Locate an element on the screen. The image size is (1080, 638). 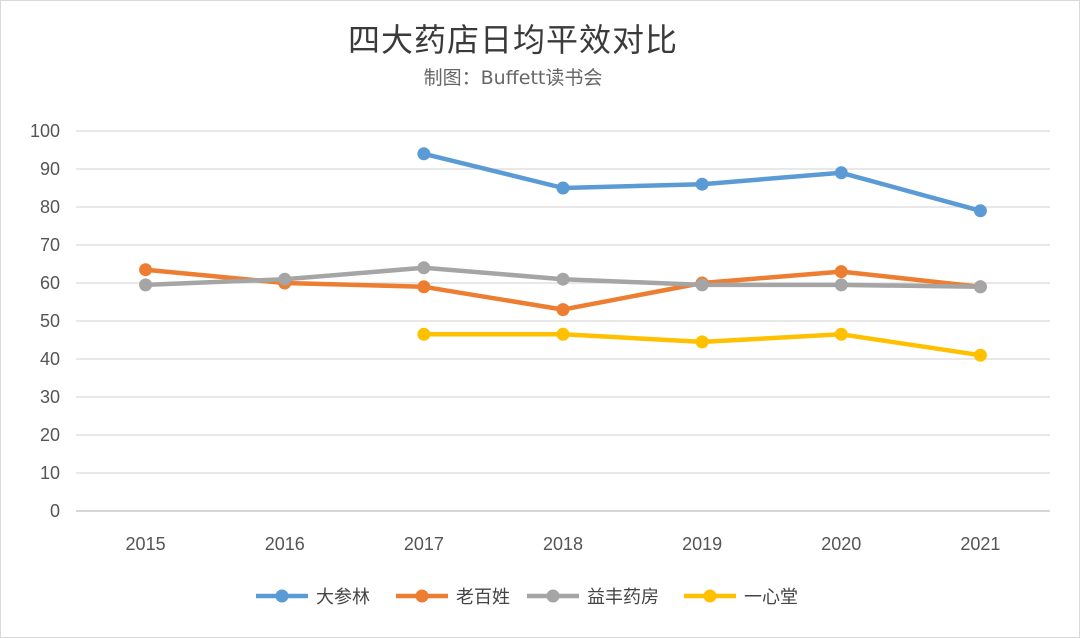
legend-item: 大参林 is located at coordinates (313, 597).